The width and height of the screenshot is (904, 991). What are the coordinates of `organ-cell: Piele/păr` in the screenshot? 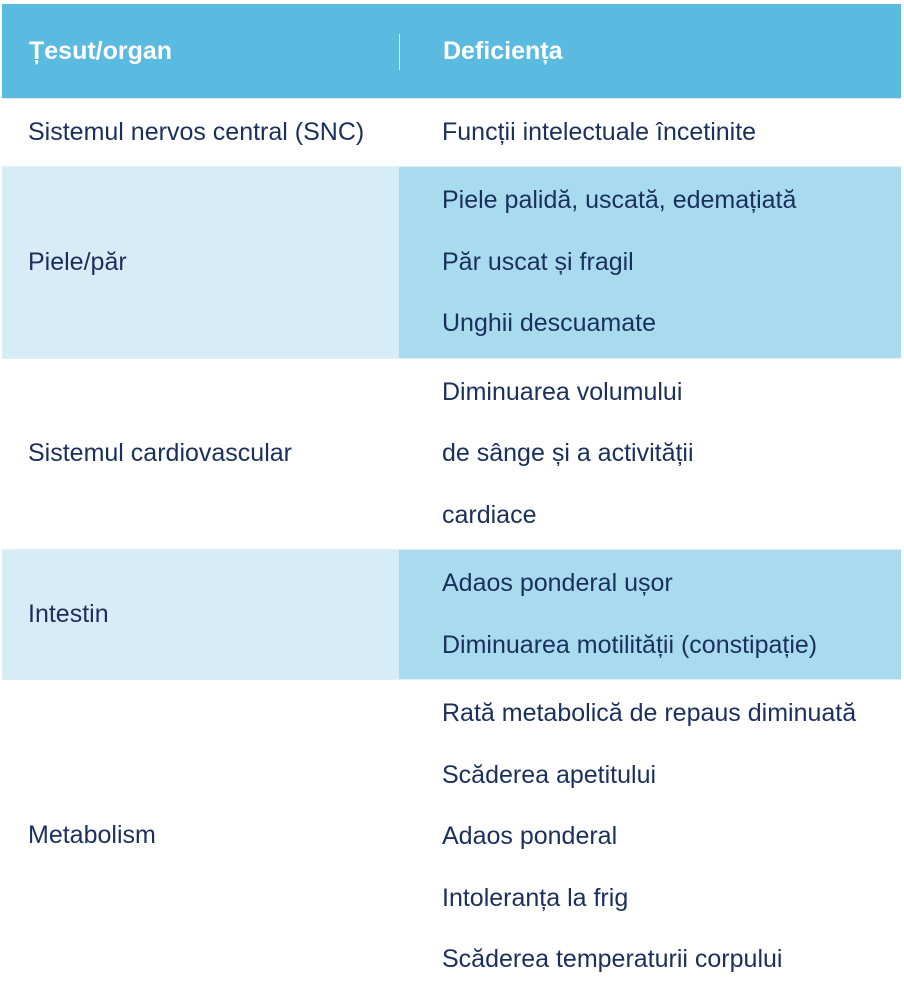 It's located at (200, 262).